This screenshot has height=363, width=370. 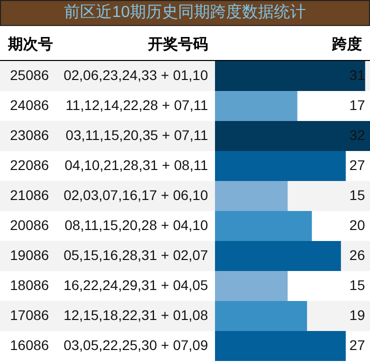 What do you see at coordinates (357, 135) in the screenshot?
I see `data-label: 32` at bounding box center [357, 135].